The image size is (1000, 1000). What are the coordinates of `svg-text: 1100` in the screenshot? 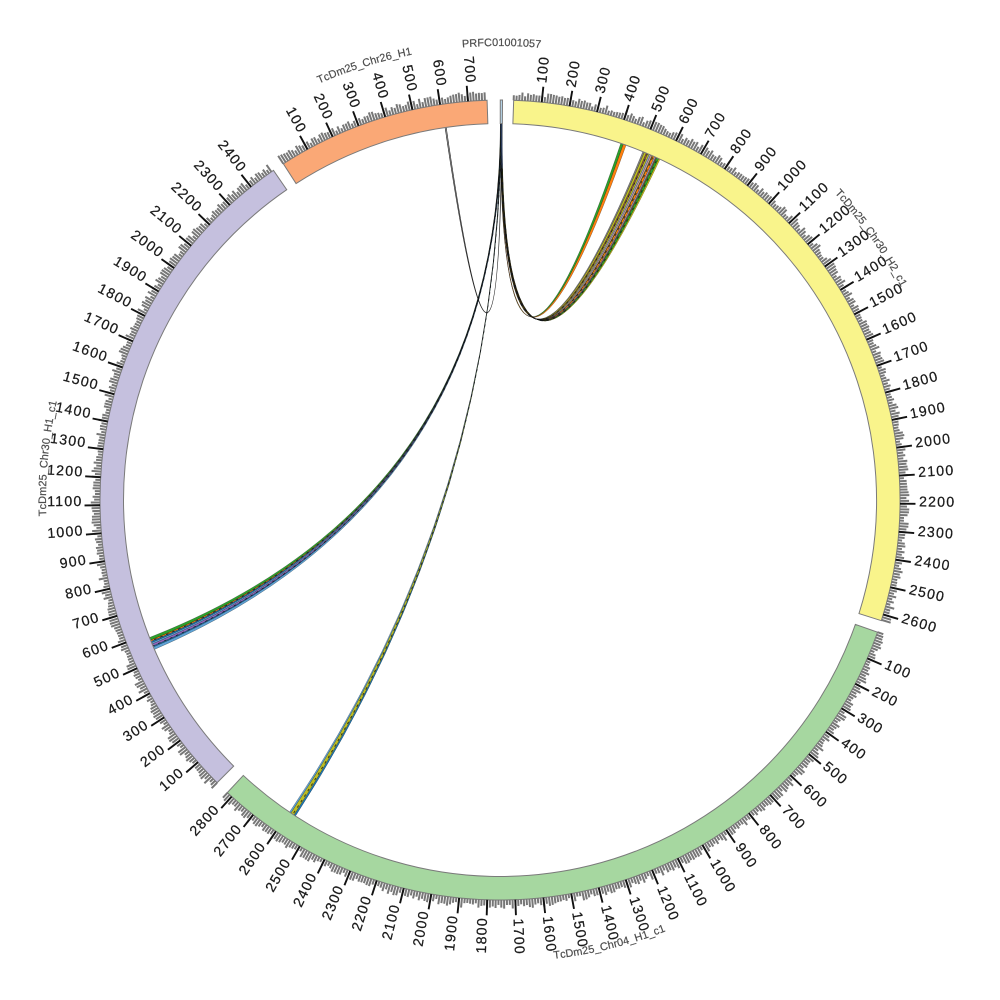 It's located at (65, 502).